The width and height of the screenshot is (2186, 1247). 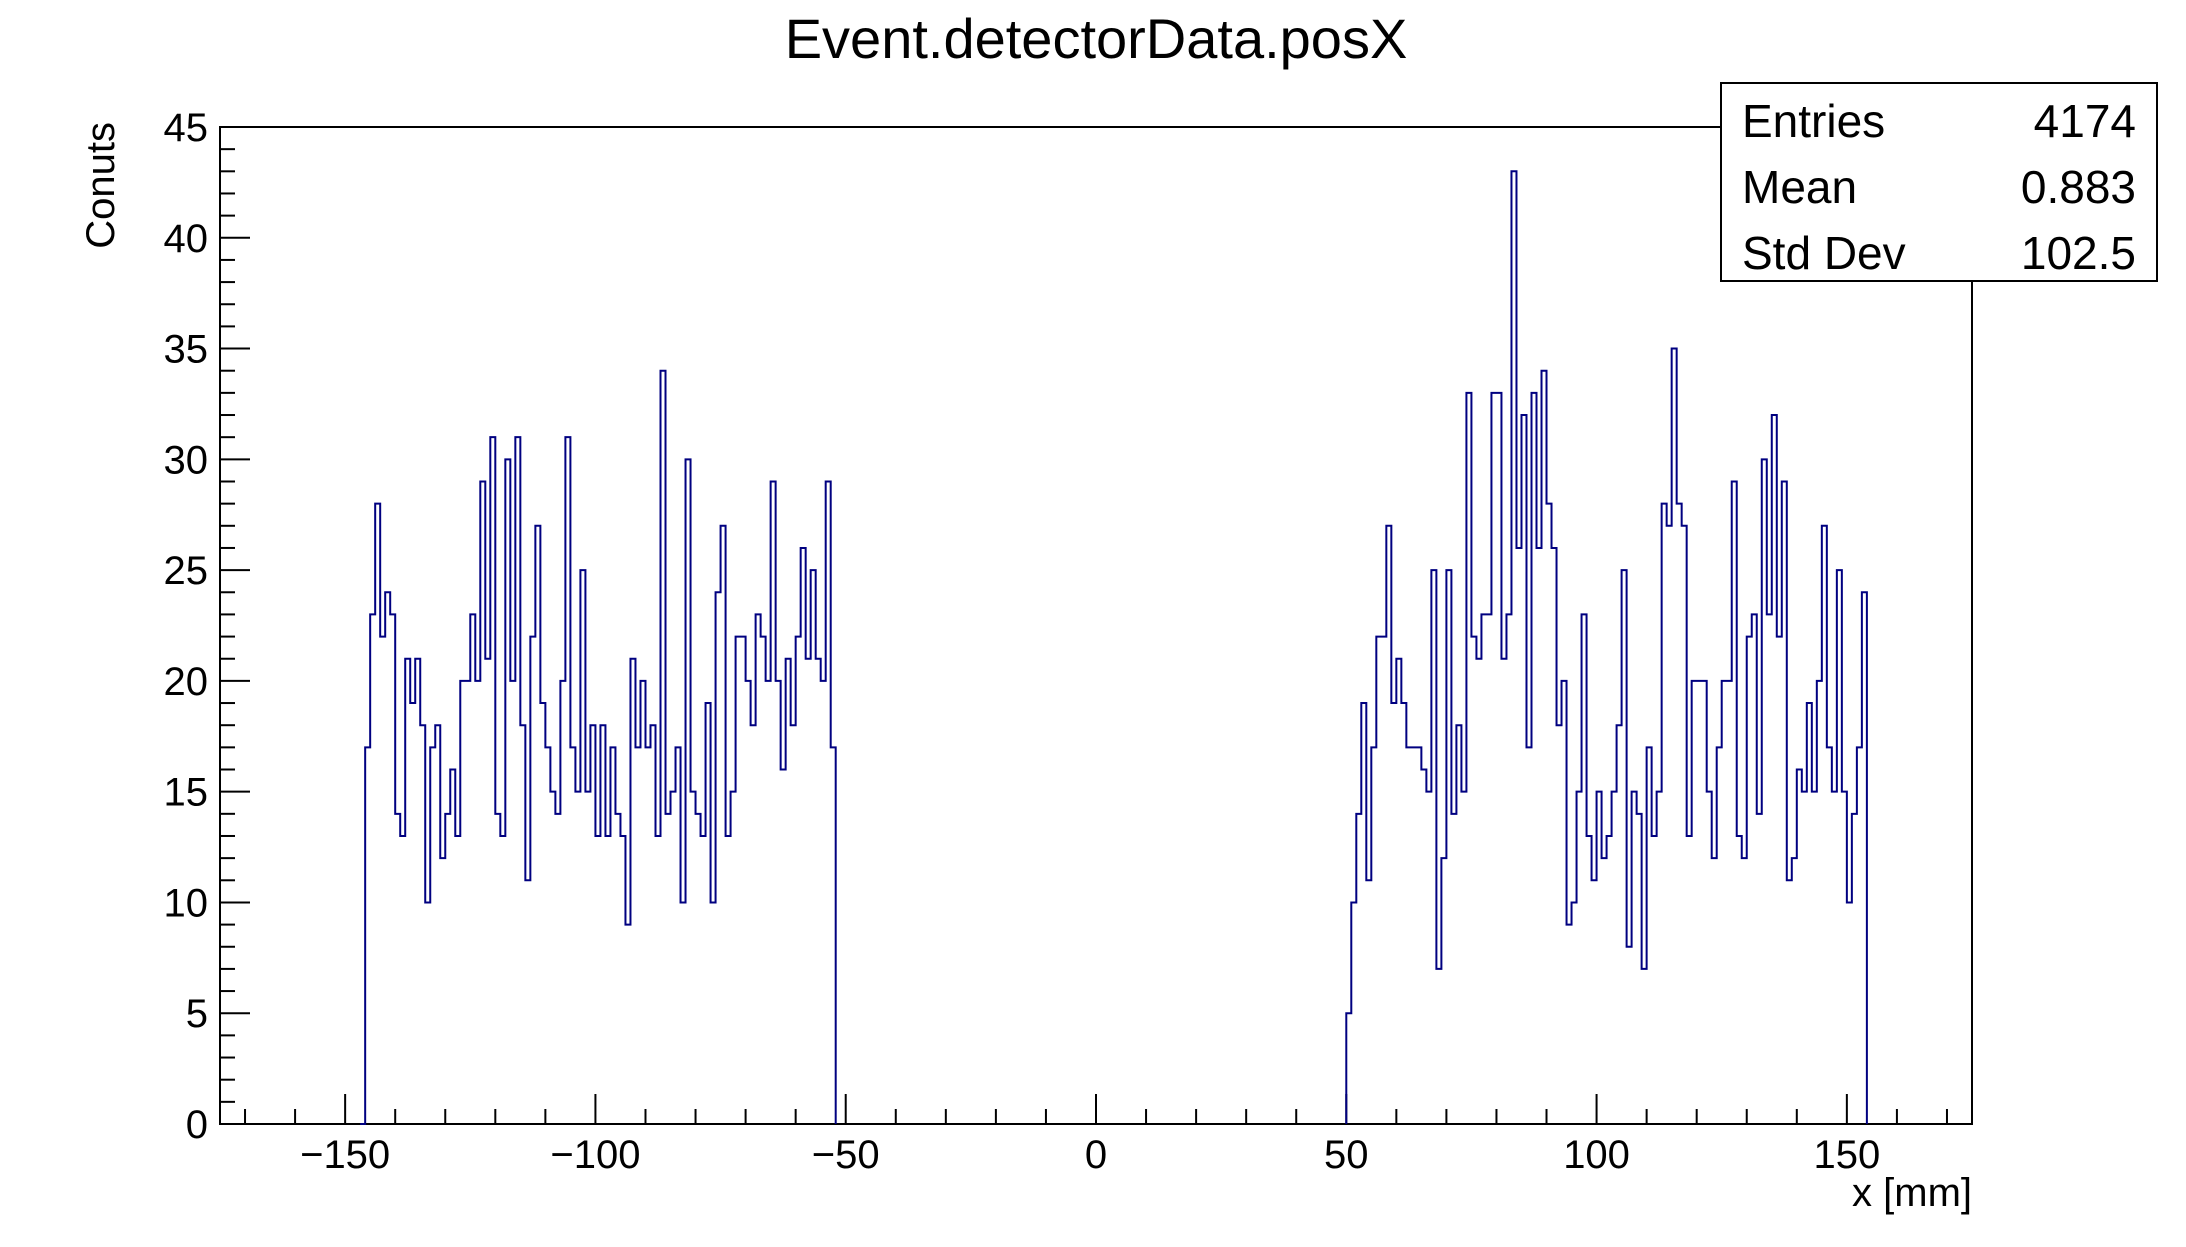 I want to click on stats-label: Mean, so click(x=1800, y=187).